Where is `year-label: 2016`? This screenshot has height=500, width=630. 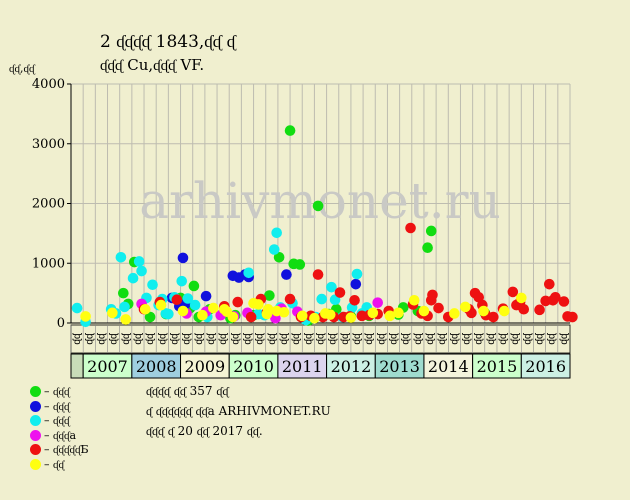
year-label: 2016 is located at coordinates (545, 366).